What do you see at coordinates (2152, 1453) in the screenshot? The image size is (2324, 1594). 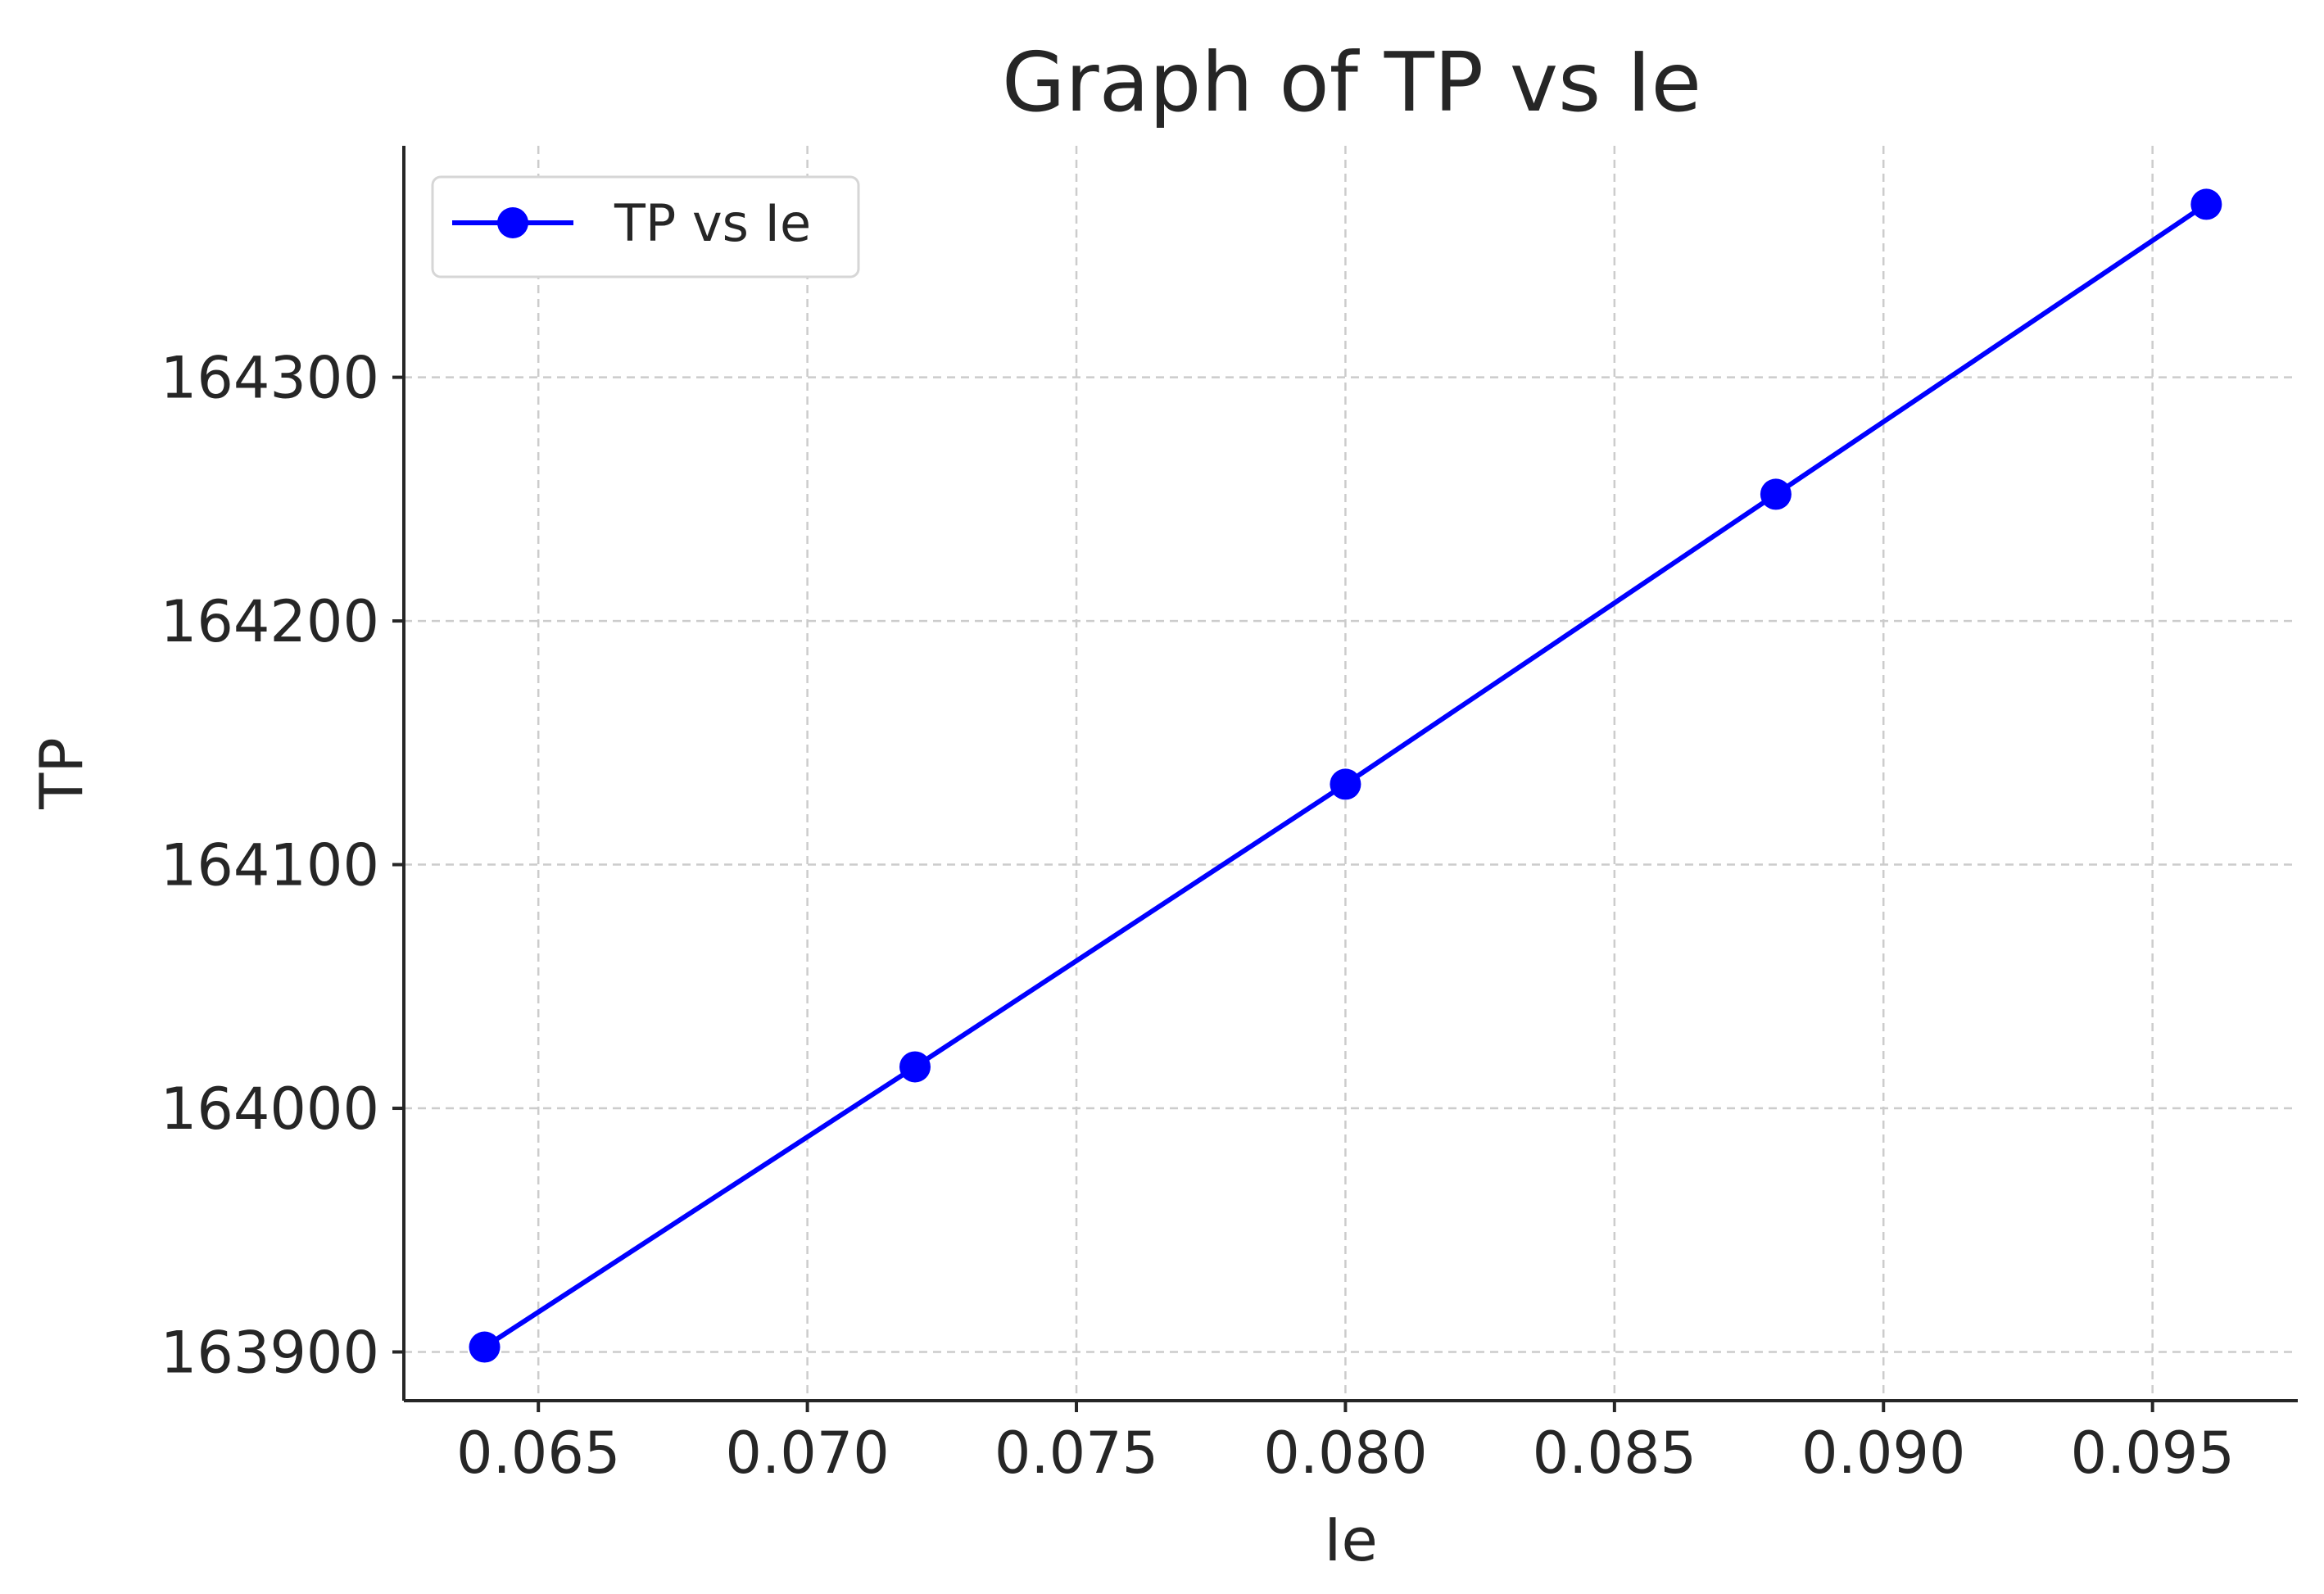 I see `x-tick-label: 0.095` at bounding box center [2152, 1453].